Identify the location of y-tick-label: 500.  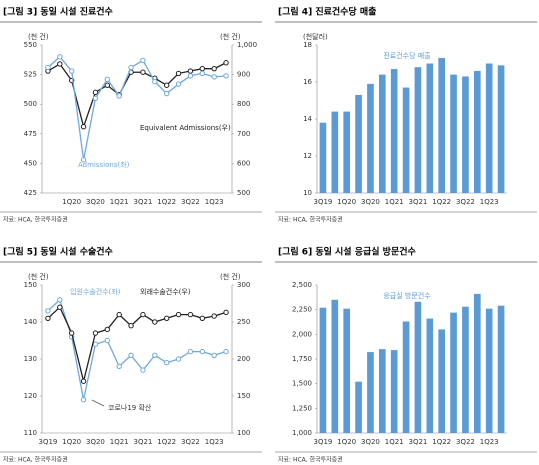
(30, 104).